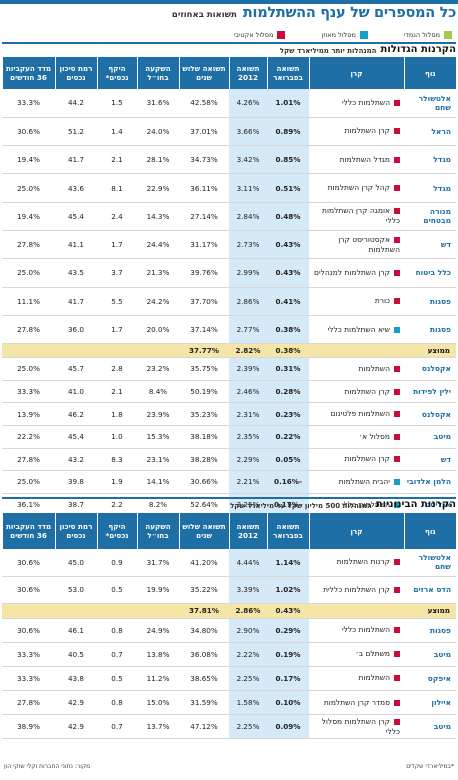 Image resolution: width=458 pixels, height=780 pixels. What do you see at coordinates (158, 414) in the screenshot?
I see `abroad-cell: 23.9%` at bounding box center [158, 414].